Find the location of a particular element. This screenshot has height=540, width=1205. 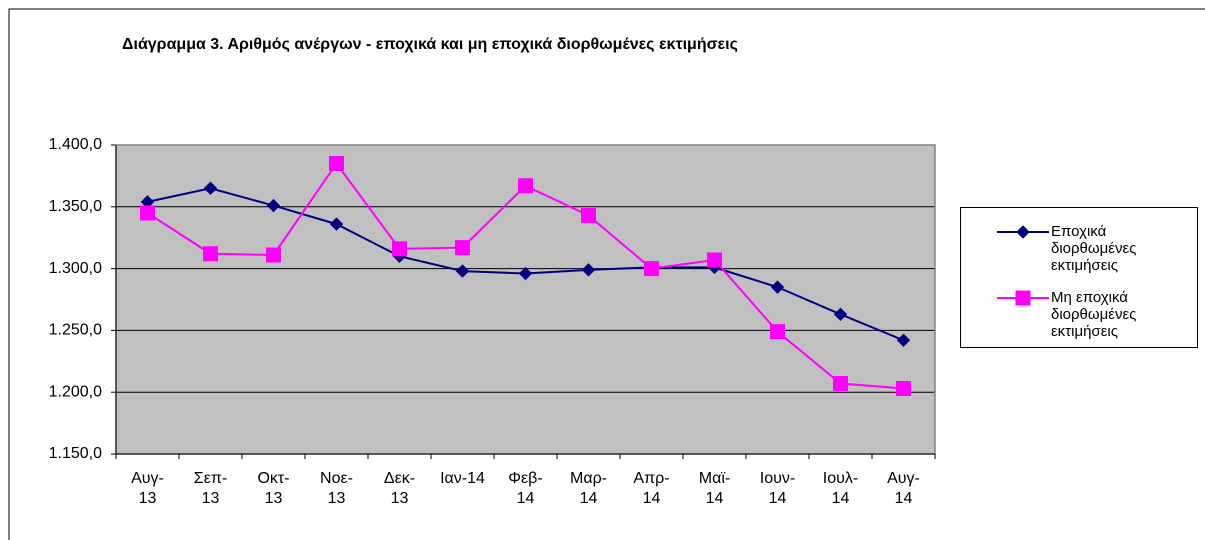

x-tick-label: Οκτ- 13 is located at coordinates (273, 488).